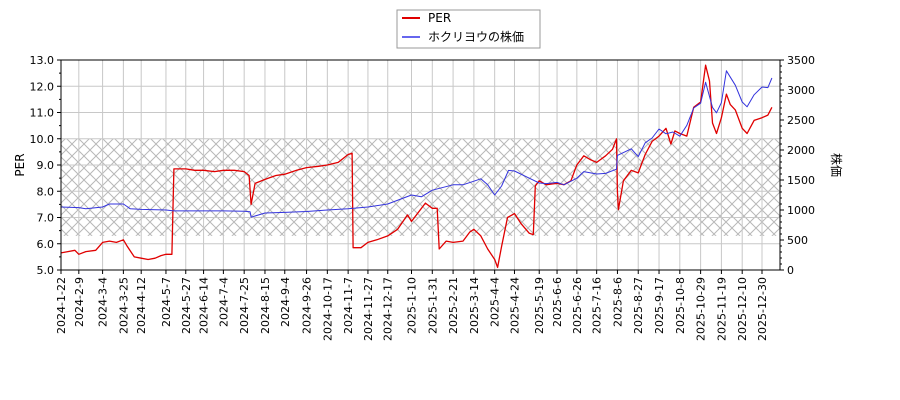 The width and height of the screenshot is (900, 400). I want to click on y-tick-label: 10.0, so click(42, 139).